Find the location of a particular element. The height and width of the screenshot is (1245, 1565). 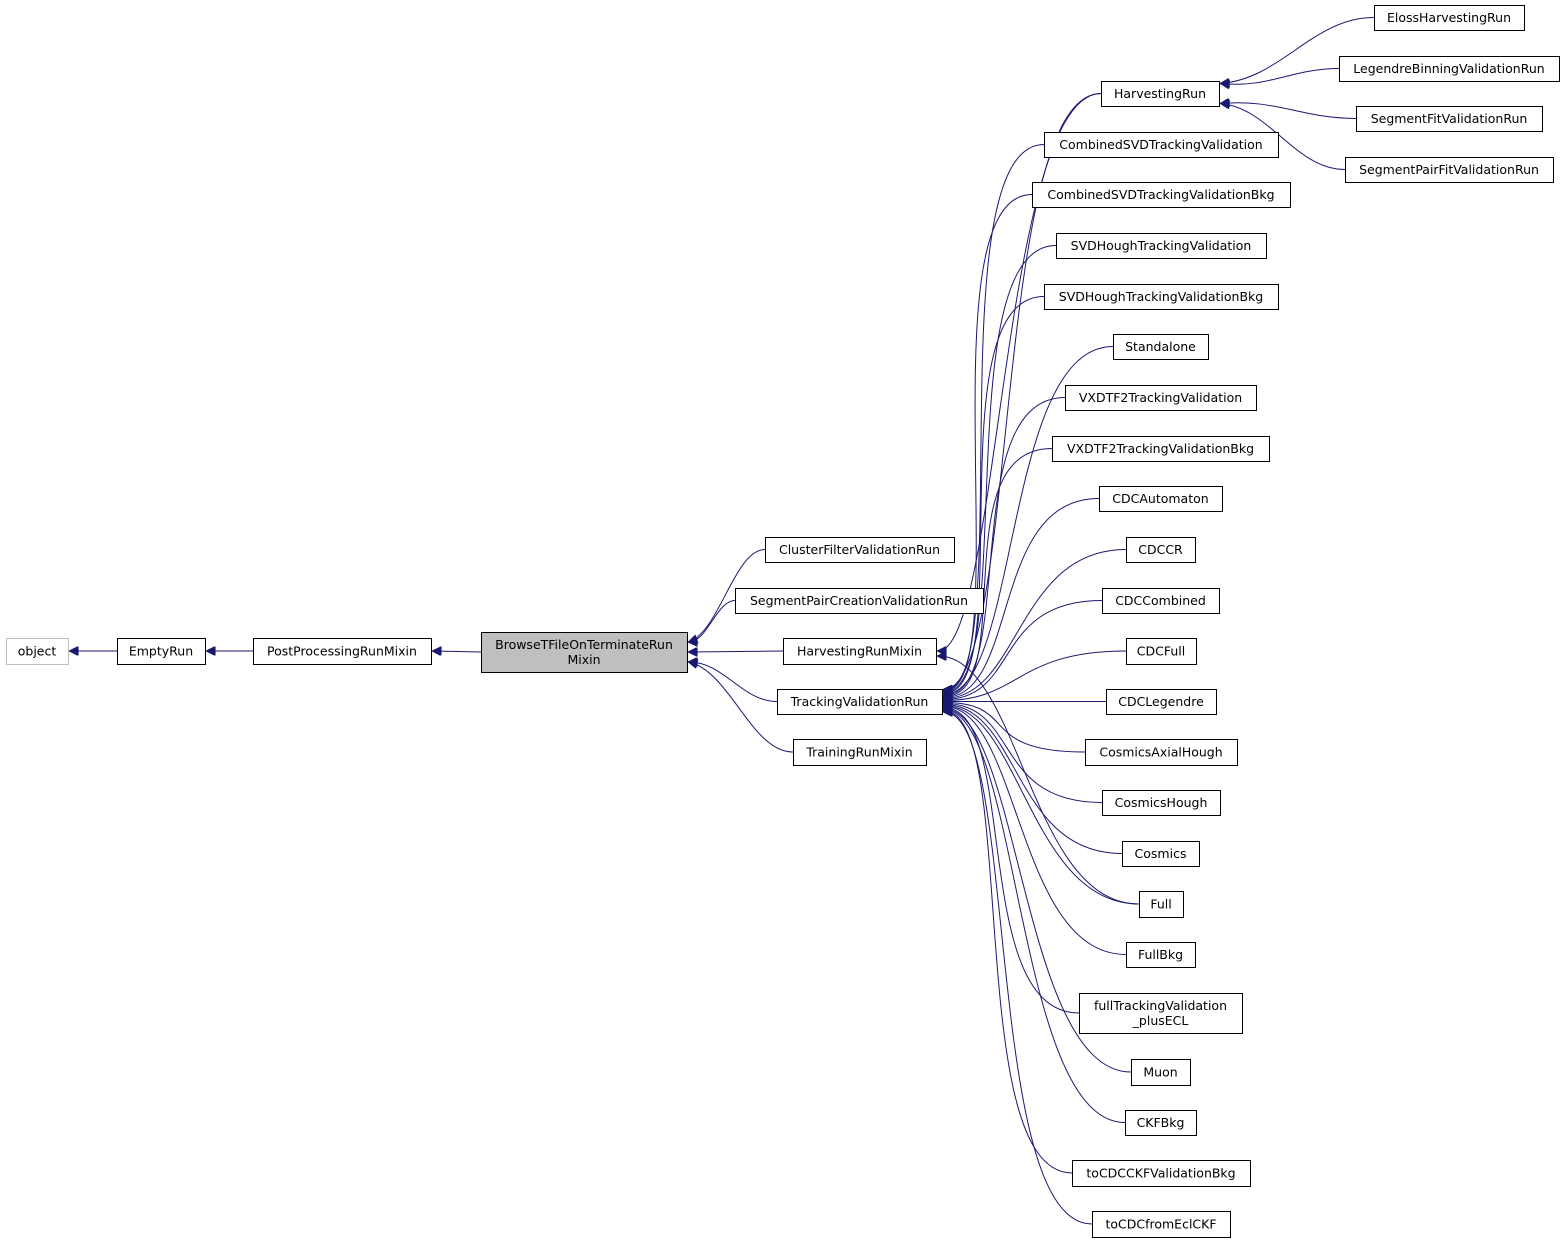

node-CombinedSVDTrackingValidation: CombinedSVDTrackingValidation is located at coordinates (1161, 145).